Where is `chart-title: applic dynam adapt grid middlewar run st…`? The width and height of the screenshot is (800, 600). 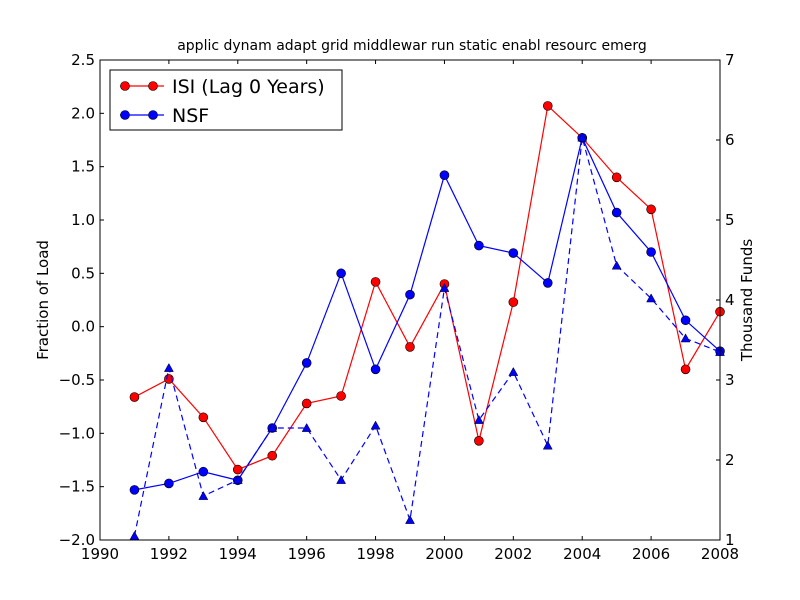 chart-title: applic dynam adapt grid middlewar run st… is located at coordinates (412, 46).